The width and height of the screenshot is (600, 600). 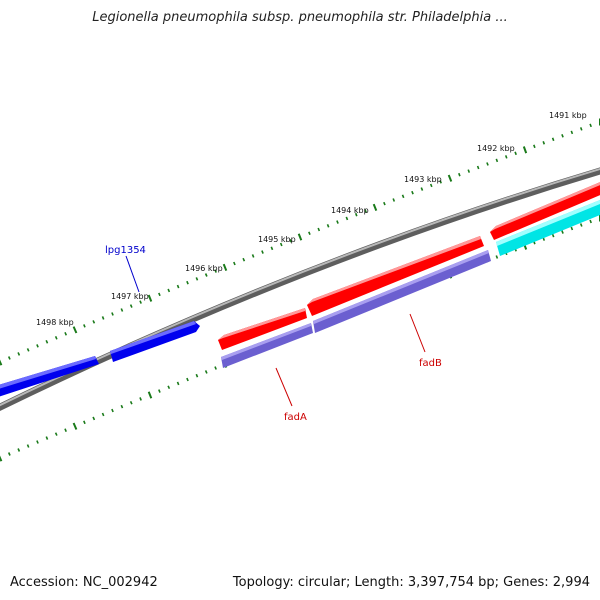 I want to click on gene-right-red, so click(x=545, y=210).